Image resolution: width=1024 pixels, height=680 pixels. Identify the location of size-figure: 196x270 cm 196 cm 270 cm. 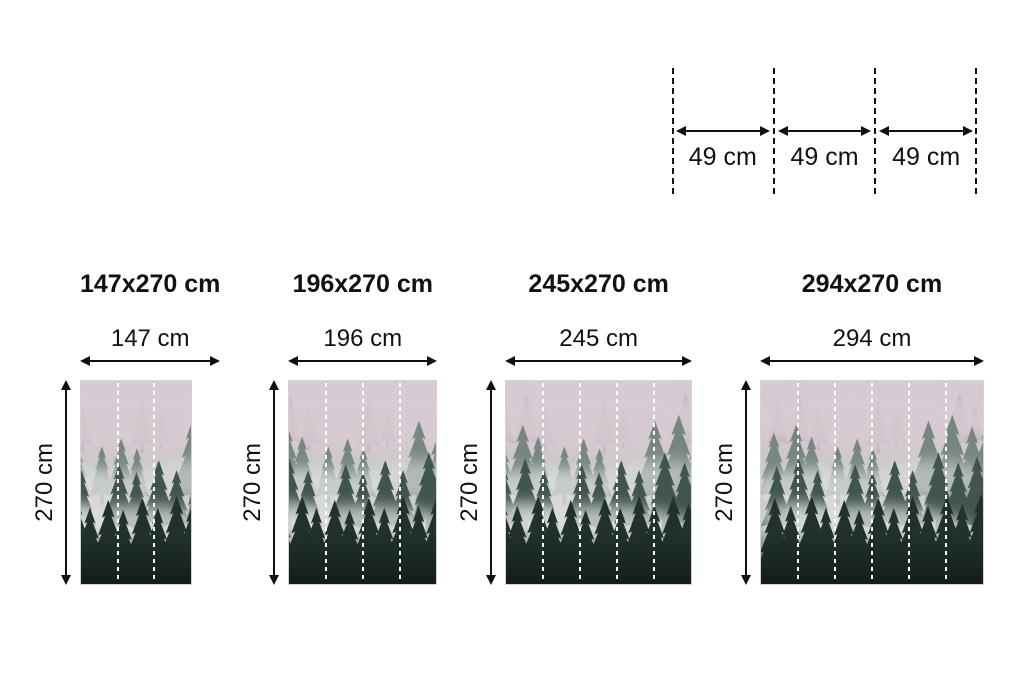
(337, 426).